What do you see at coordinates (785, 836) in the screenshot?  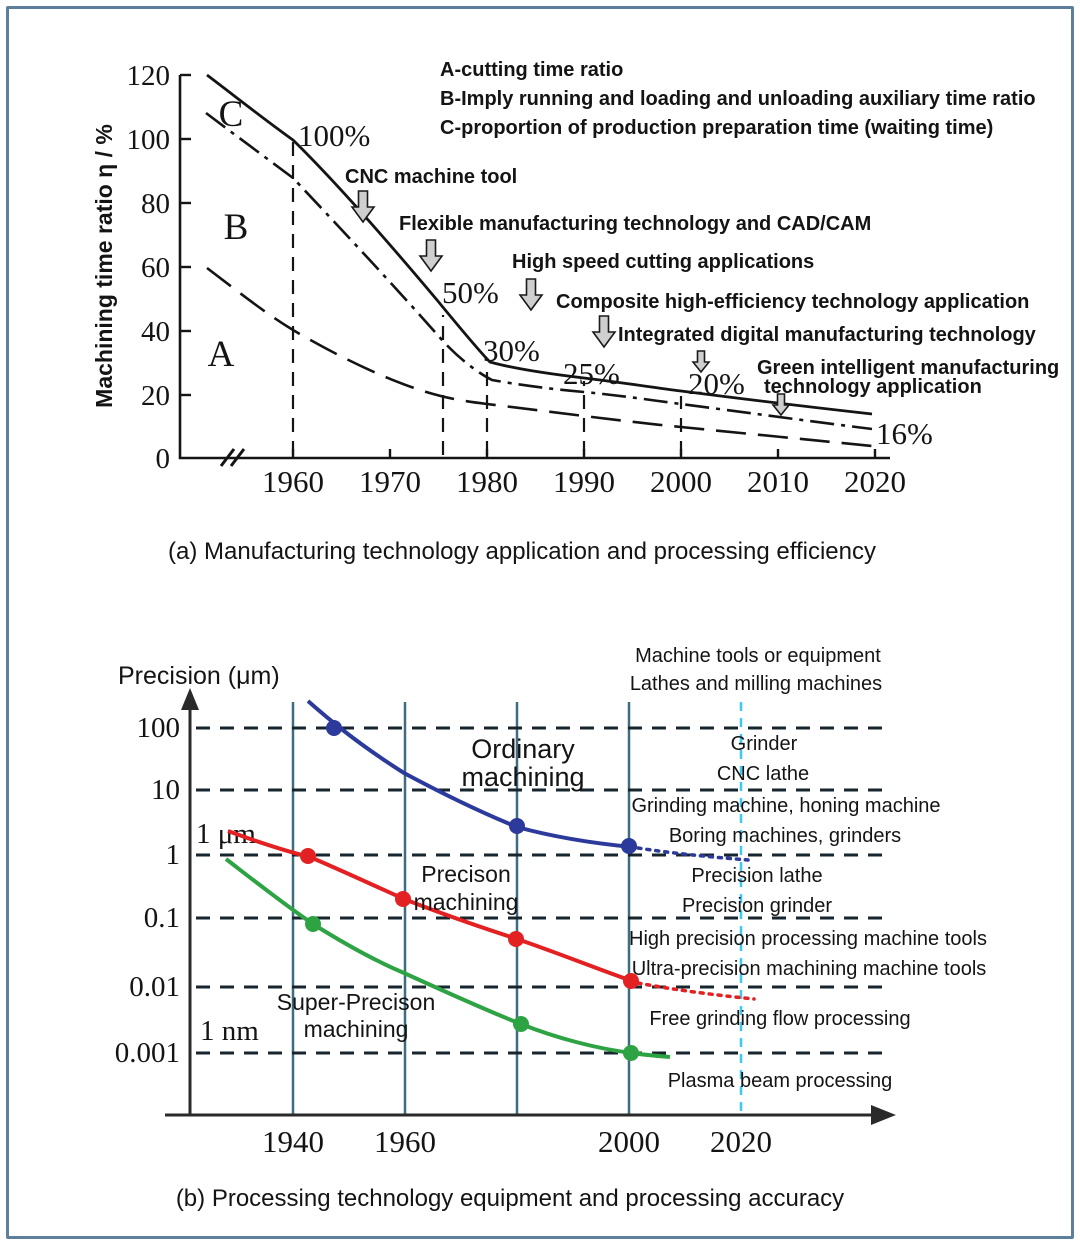 I see `equipment-boring-grinders: Boring machines, grinders` at bounding box center [785, 836].